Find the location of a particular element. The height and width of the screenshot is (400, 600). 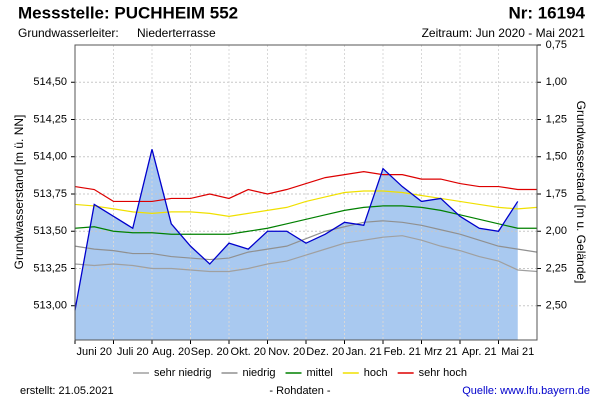

period: Zeitraum: Jun 2020 - Mai 2021 is located at coordinates (504, 33).